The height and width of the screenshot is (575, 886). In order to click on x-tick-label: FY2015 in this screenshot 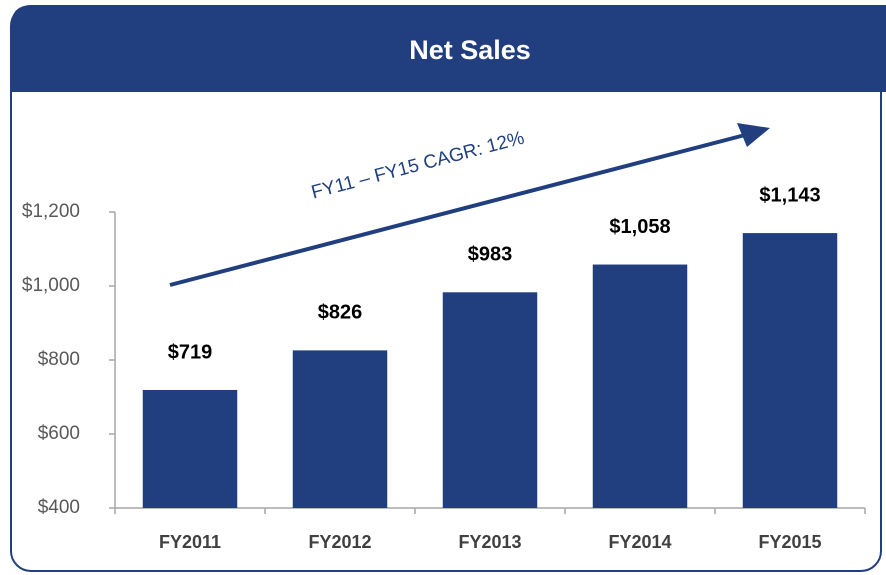, I will do `click(789, 542)`.